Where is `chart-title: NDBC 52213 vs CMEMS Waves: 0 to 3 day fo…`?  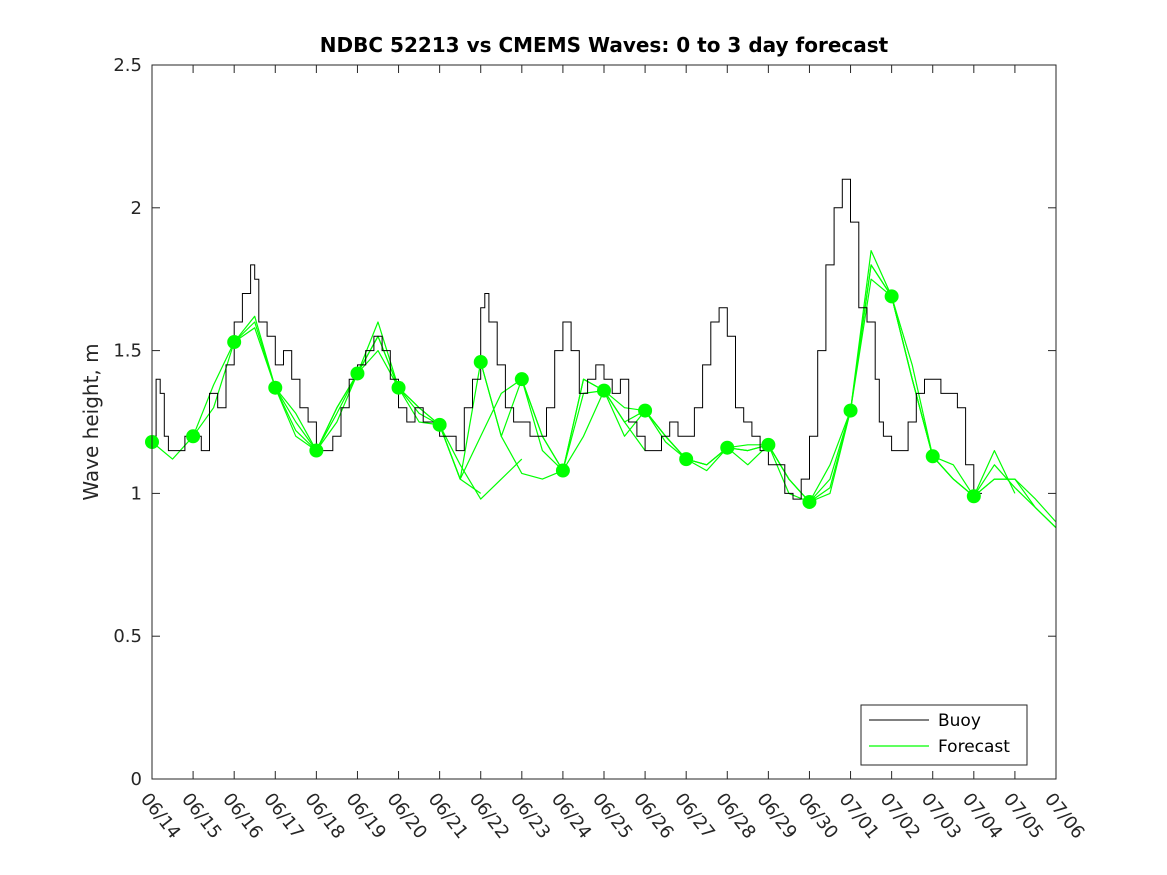
chart-title: NDBC 52213 vs CMEMS Waves: 0 to 3 day fo… is located at coordinates (604, 45).